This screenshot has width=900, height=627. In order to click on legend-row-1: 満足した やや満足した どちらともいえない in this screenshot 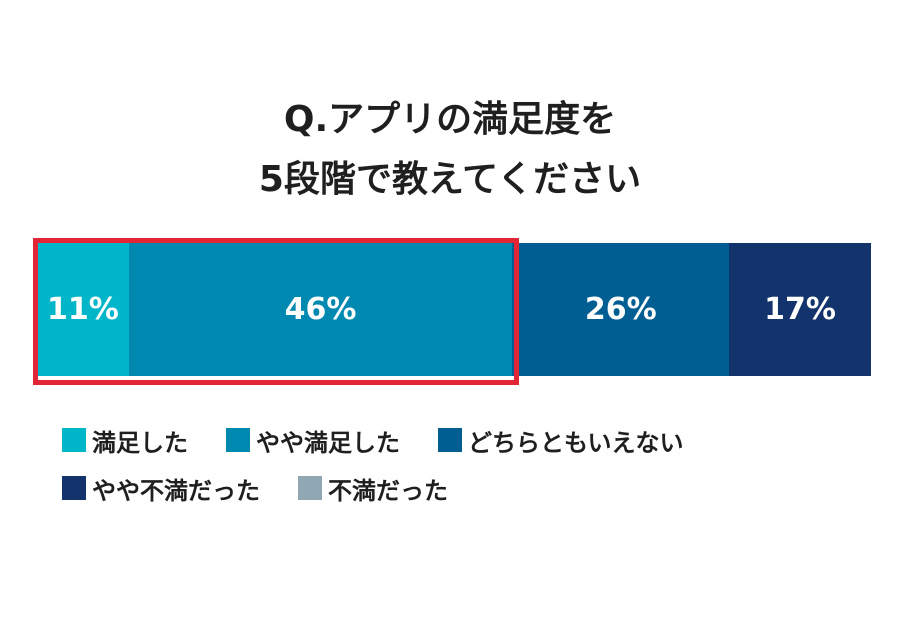, I will do `click(462, 440)`.